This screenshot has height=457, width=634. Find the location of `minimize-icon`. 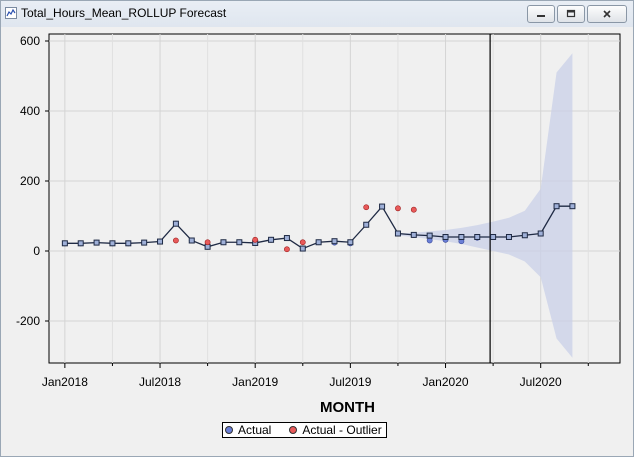

minimize-icon is located at coordinates (541, 16).